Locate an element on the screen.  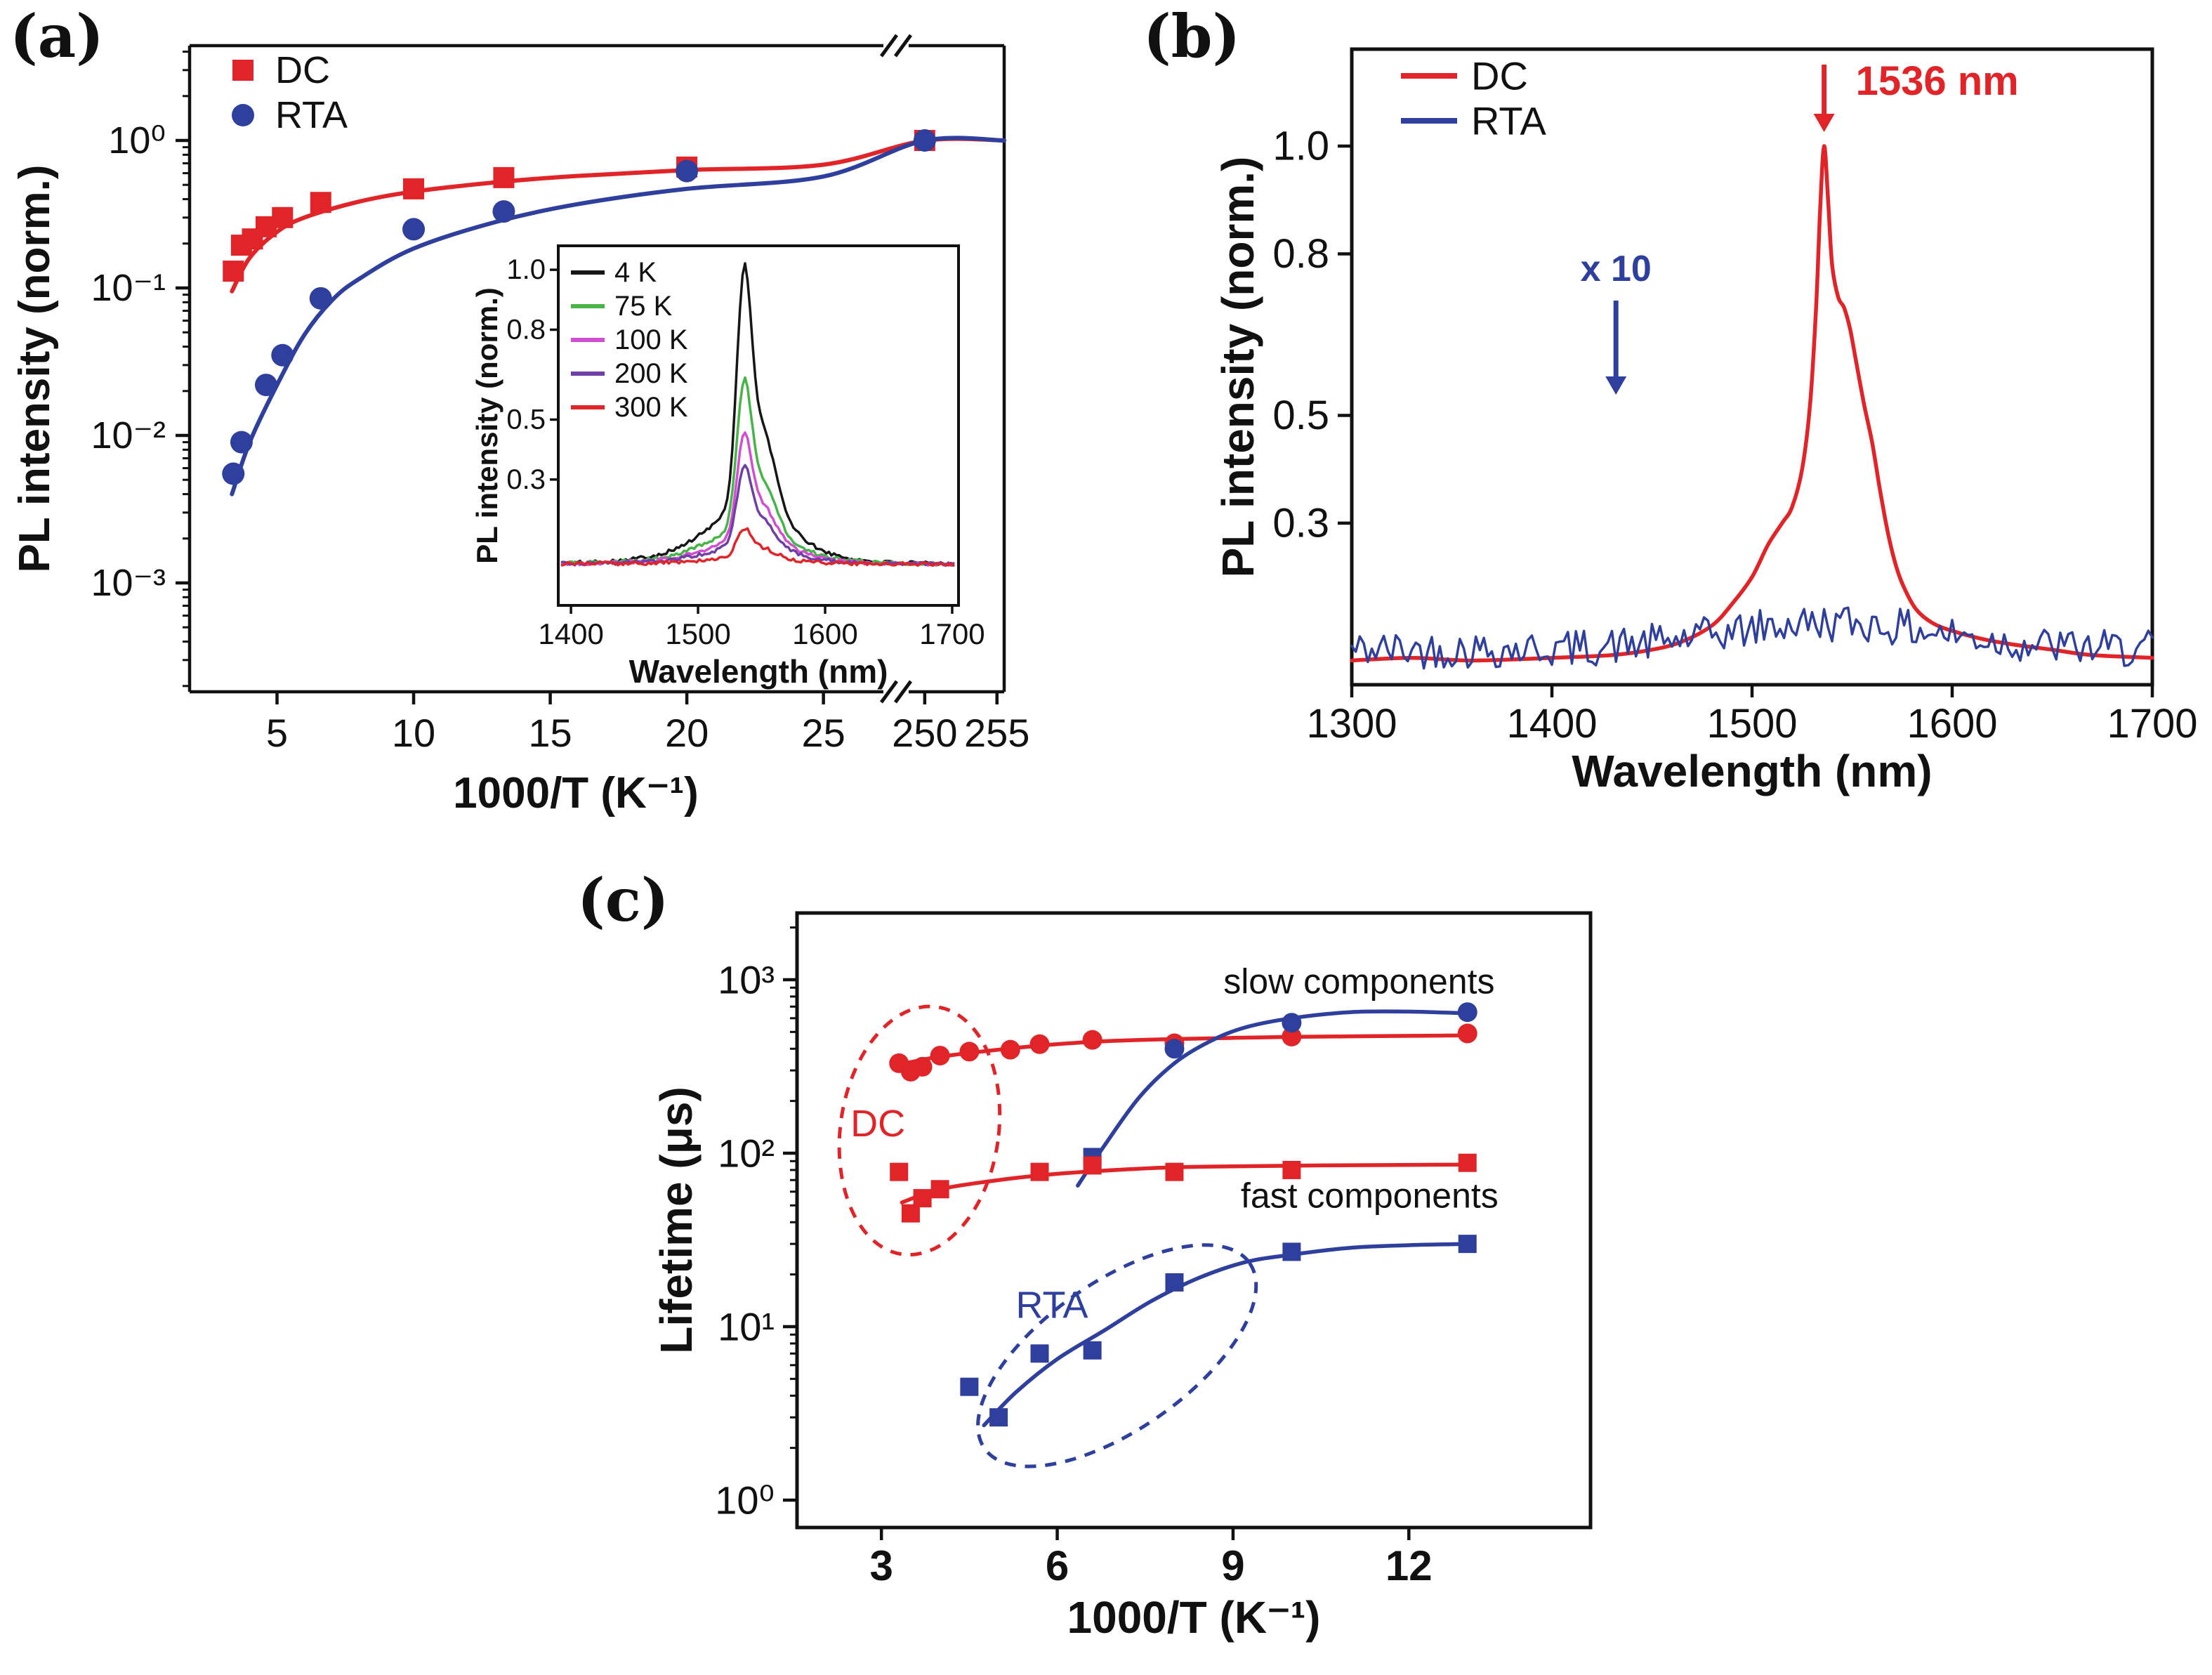
x-tick-label: 3 is located at coordinates (881, 1565).